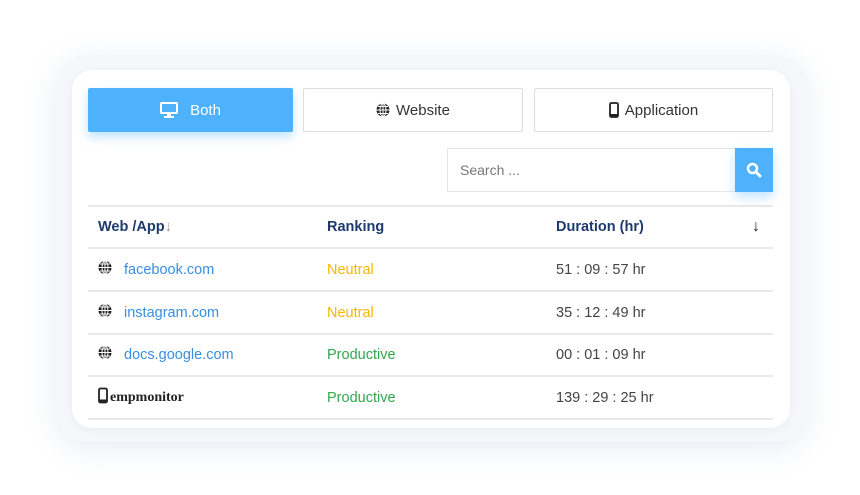 This screenshot has height=495, width=860. Describe the element at coordinates (179, 355) in the screenshot. I see `site-link: docs.google.com` at that location.